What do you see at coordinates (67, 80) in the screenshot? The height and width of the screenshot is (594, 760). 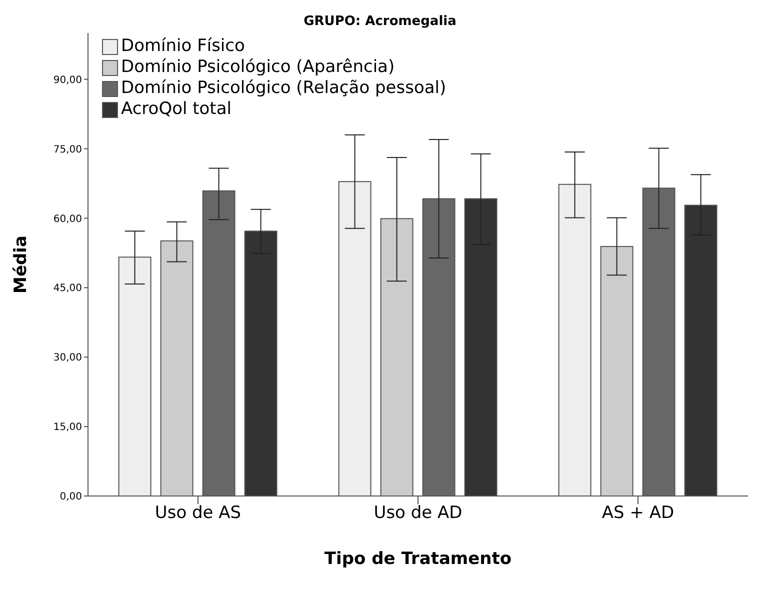 I see `y-tick-label: 90,00` at bounding box center [67, 80].